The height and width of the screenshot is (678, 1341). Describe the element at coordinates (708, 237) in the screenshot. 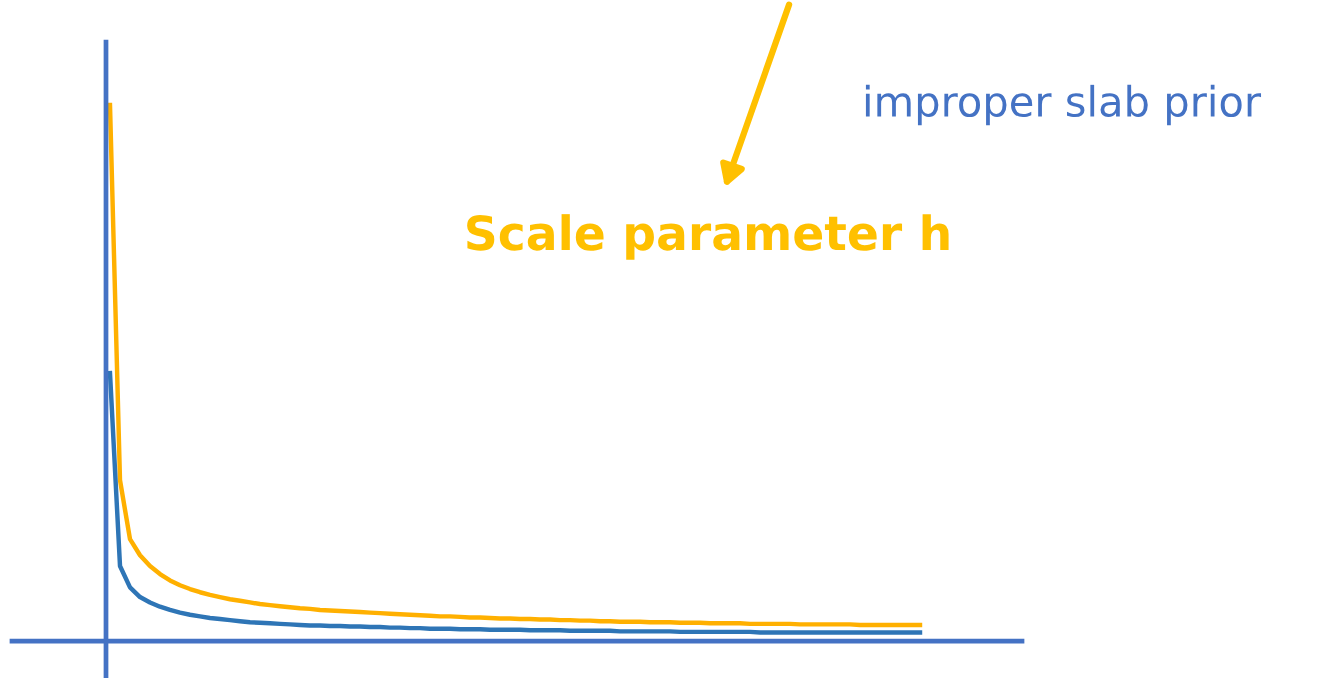

I see `annotation: Scale parameter h` at that location.